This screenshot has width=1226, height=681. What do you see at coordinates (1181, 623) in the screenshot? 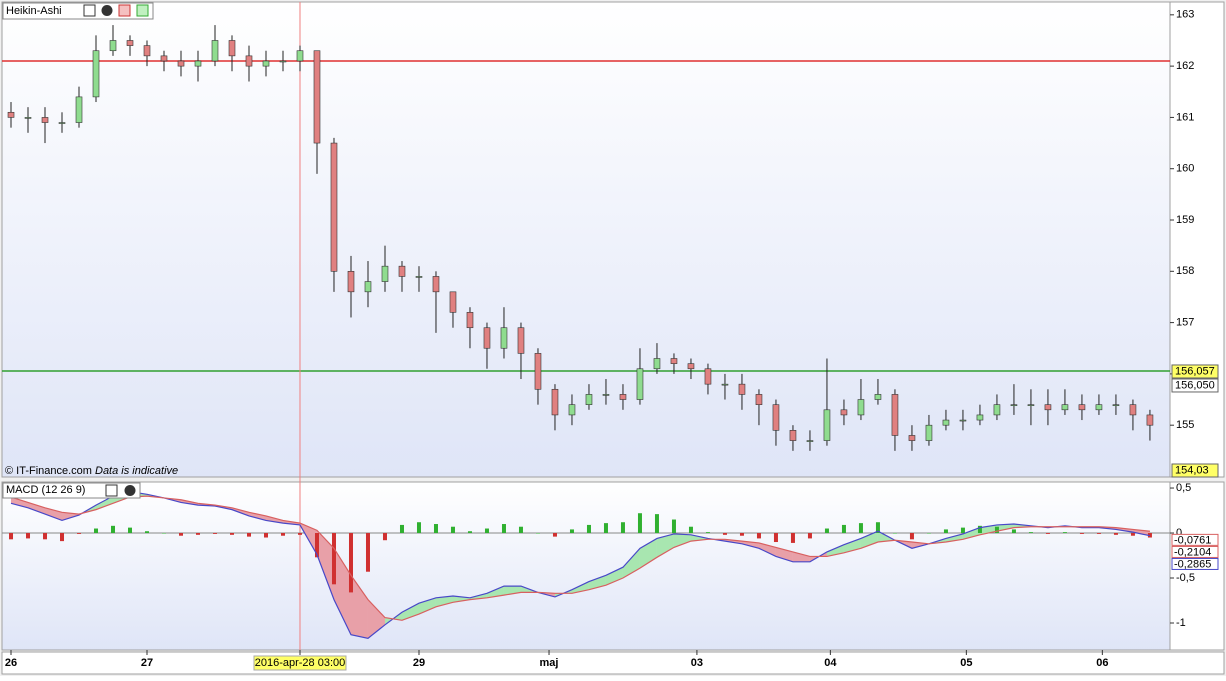
I see `y-tick-label: -1` at bounding box center [1181, 623].